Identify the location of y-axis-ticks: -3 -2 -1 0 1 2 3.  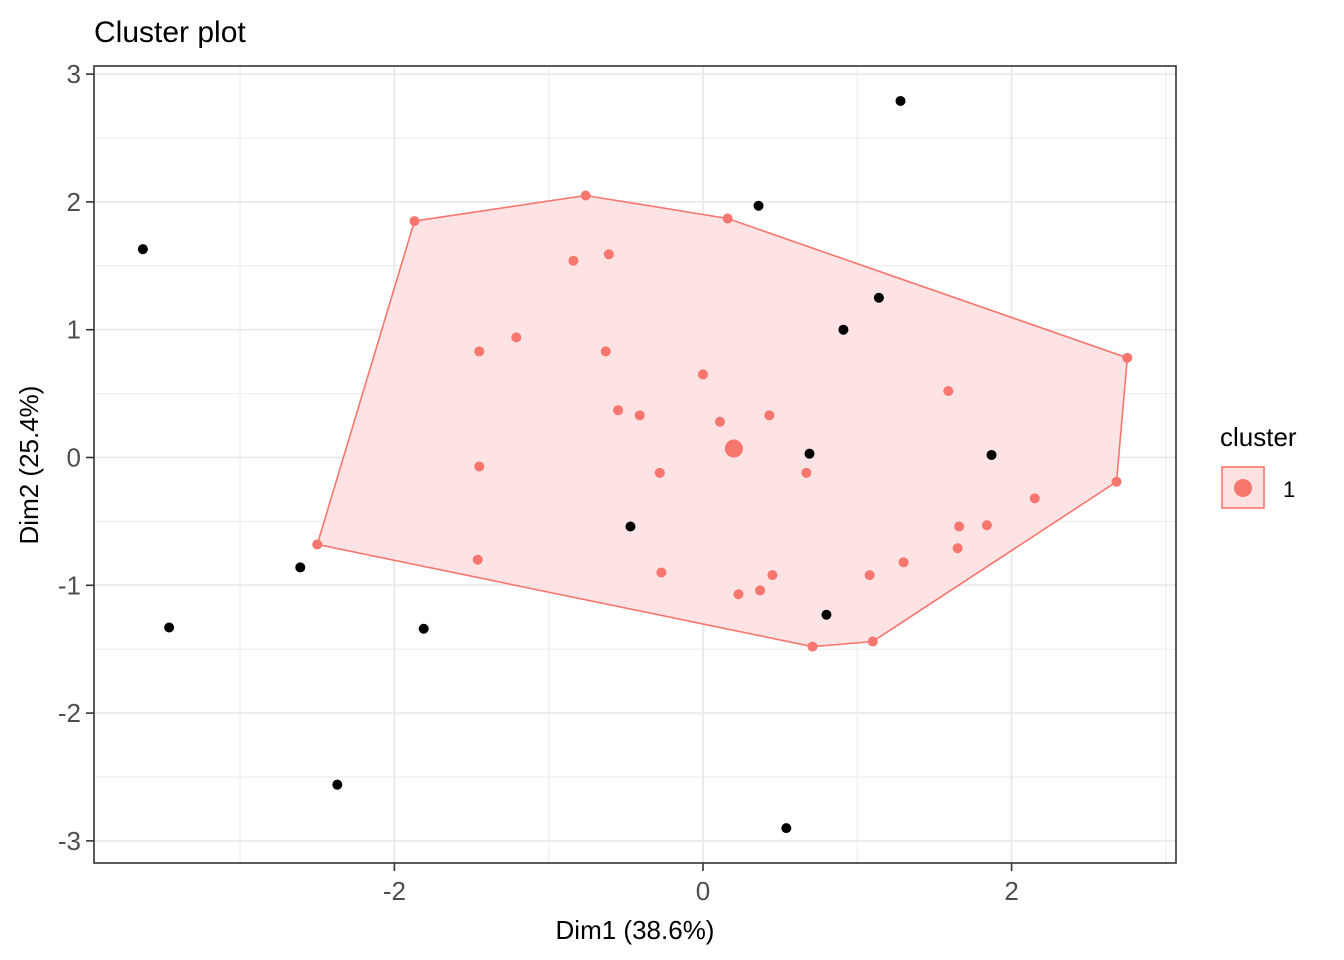
(76, 457).